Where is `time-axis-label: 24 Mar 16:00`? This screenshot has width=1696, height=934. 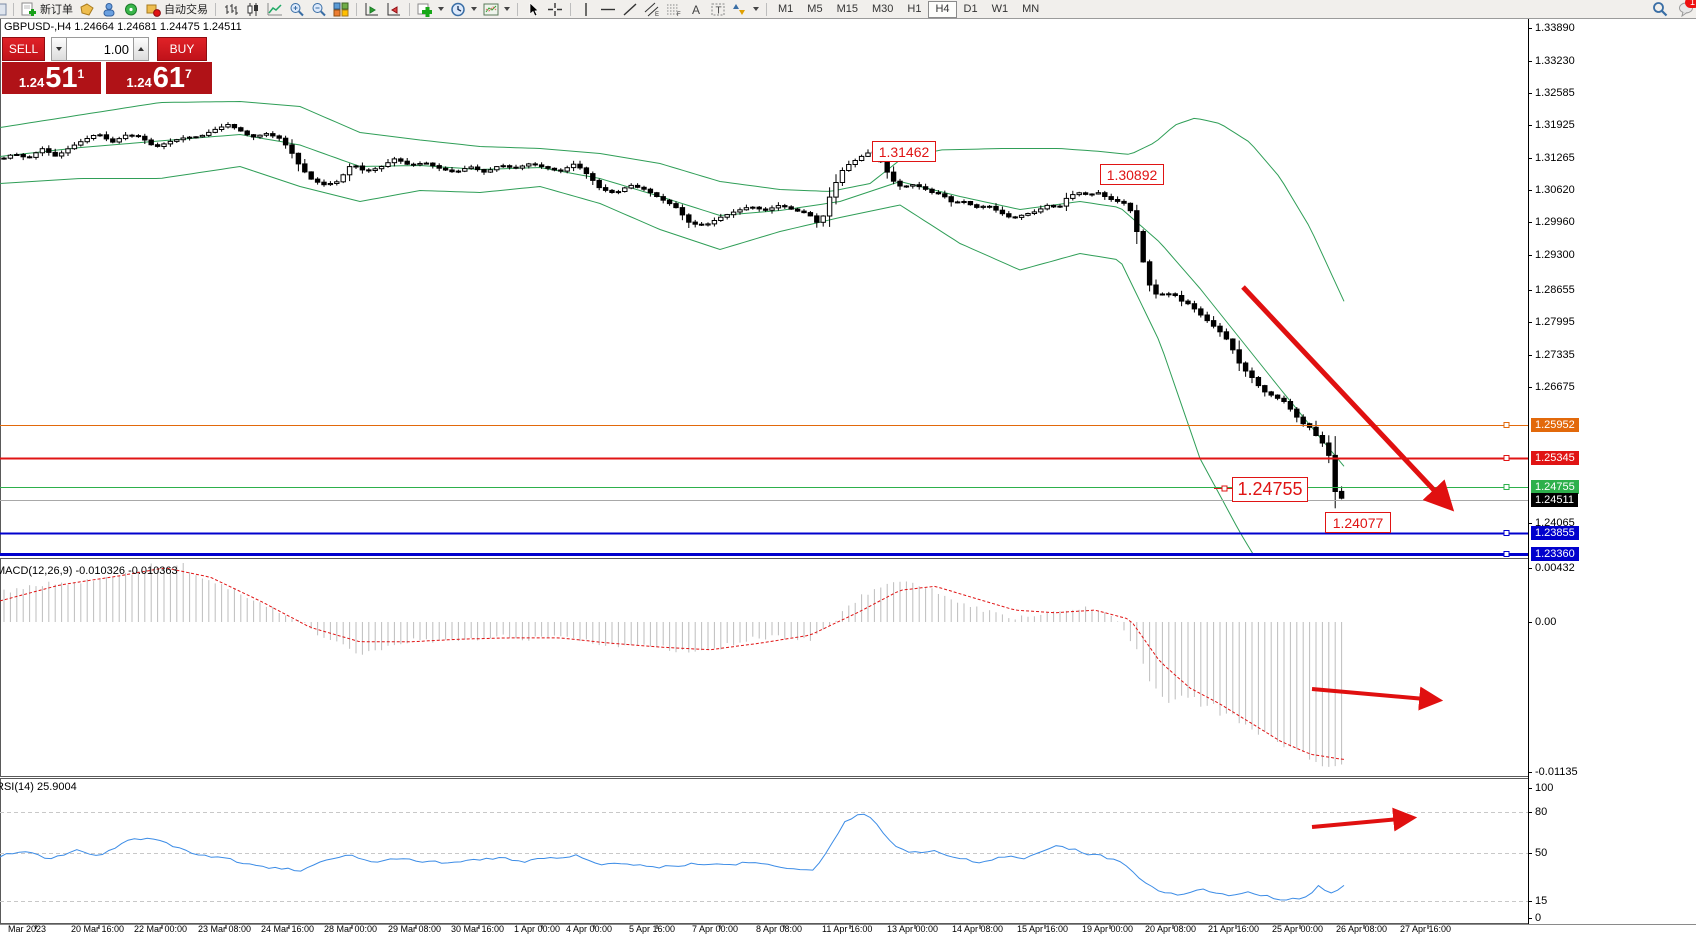 time-axis-label: 24 Mar 16:00 is located at coordinates (288, 929).